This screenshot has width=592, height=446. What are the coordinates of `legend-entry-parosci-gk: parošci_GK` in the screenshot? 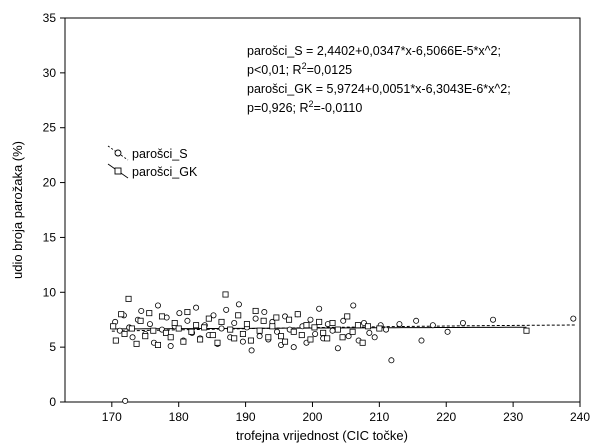 It's located at (152, 171).